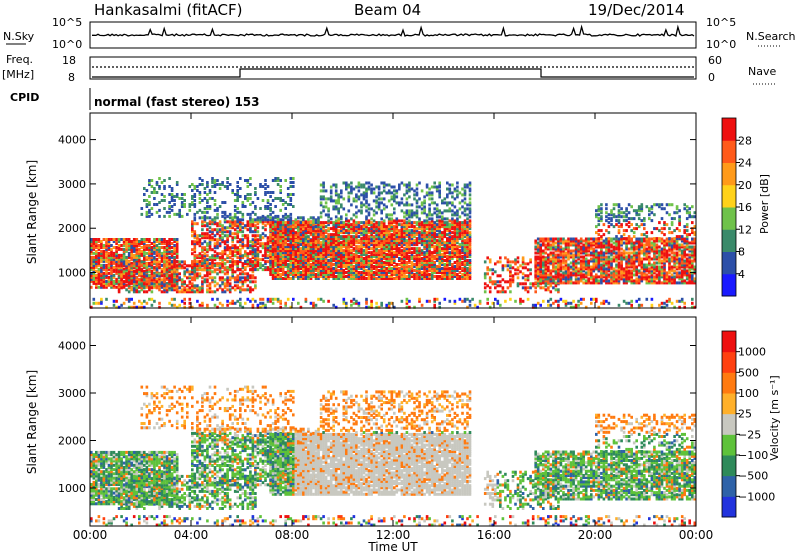  I want to click on noise-left-tick-top: 10^5, so click(67, 22).